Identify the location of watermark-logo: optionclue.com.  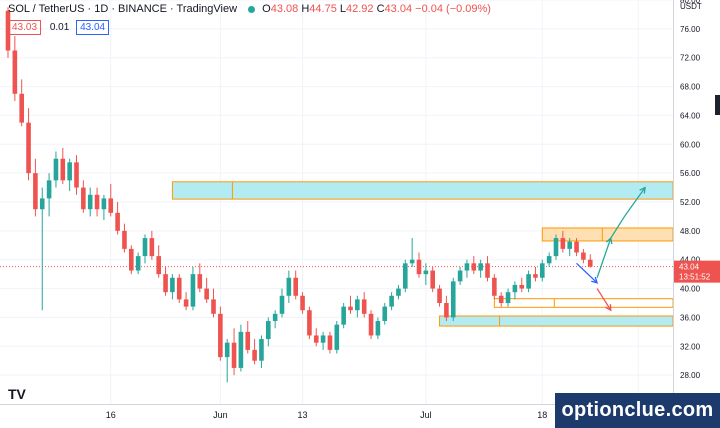
(637, 410).